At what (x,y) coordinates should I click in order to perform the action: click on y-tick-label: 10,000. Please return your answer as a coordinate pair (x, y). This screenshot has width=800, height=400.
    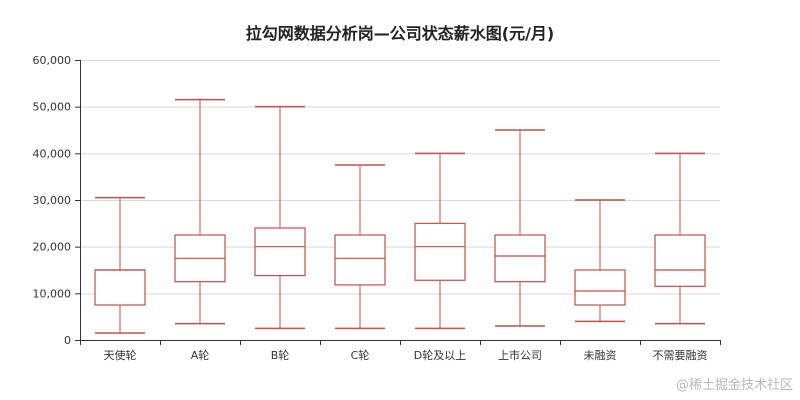
    Looking at the image, I should click on (52, 293).